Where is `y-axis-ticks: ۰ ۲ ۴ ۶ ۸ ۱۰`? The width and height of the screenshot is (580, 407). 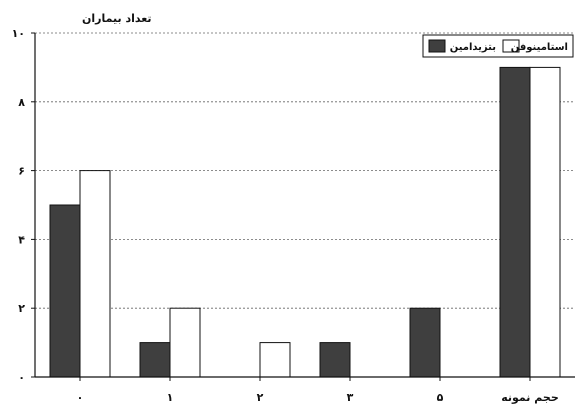
y-axis-ticks: ۰ ۲ ۴ ۶ ۸ ۱۰ is located at coordinates (23, 205).